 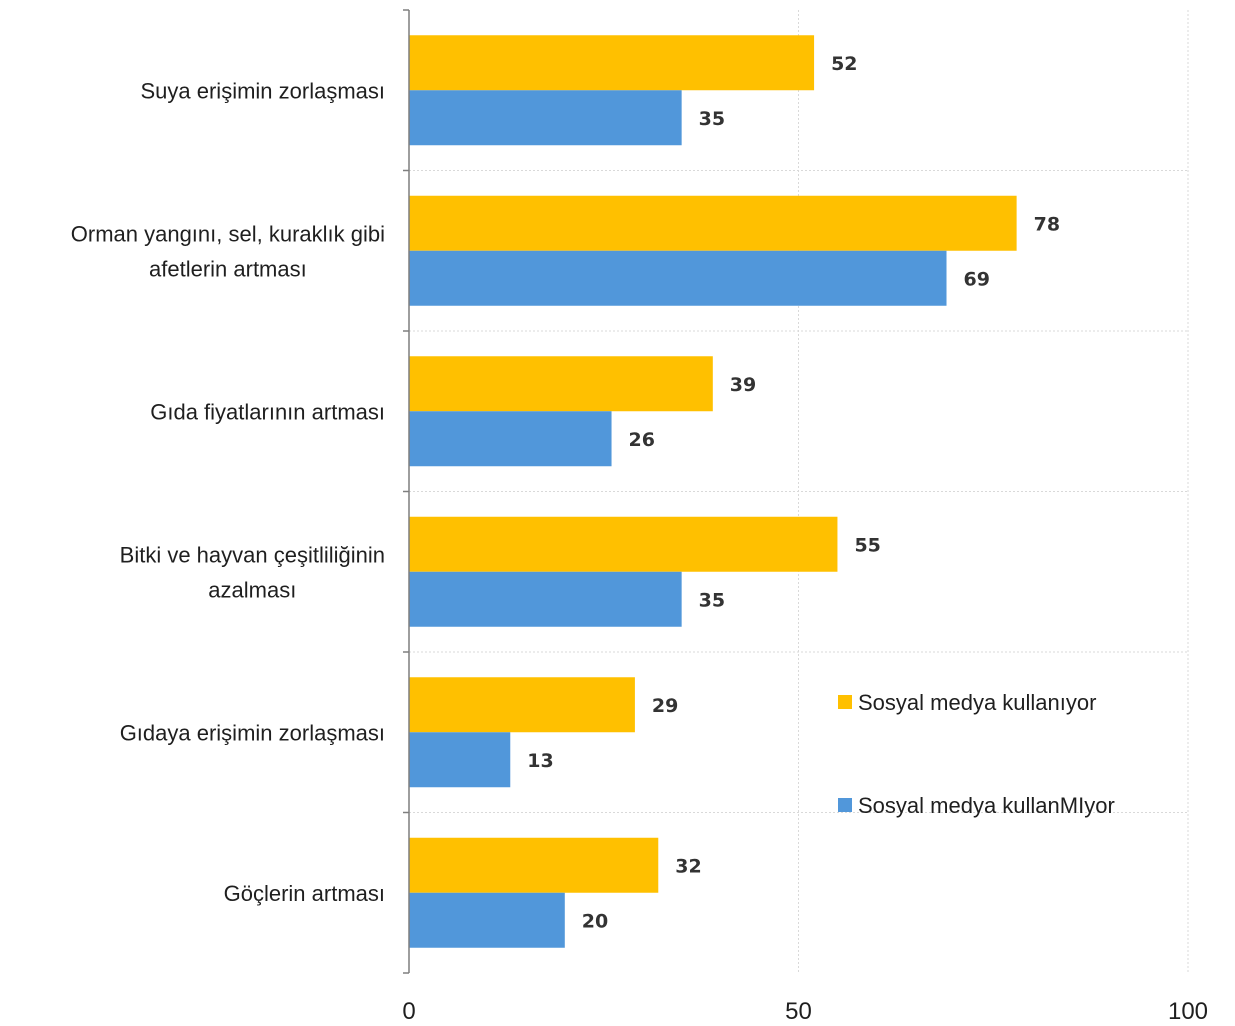 What do you see at coordinates (252, 554) in the screenshot?
I see `category-label-line: Bitki ve hayvan çeşitliliğinin` at bounding box center [252, 554].